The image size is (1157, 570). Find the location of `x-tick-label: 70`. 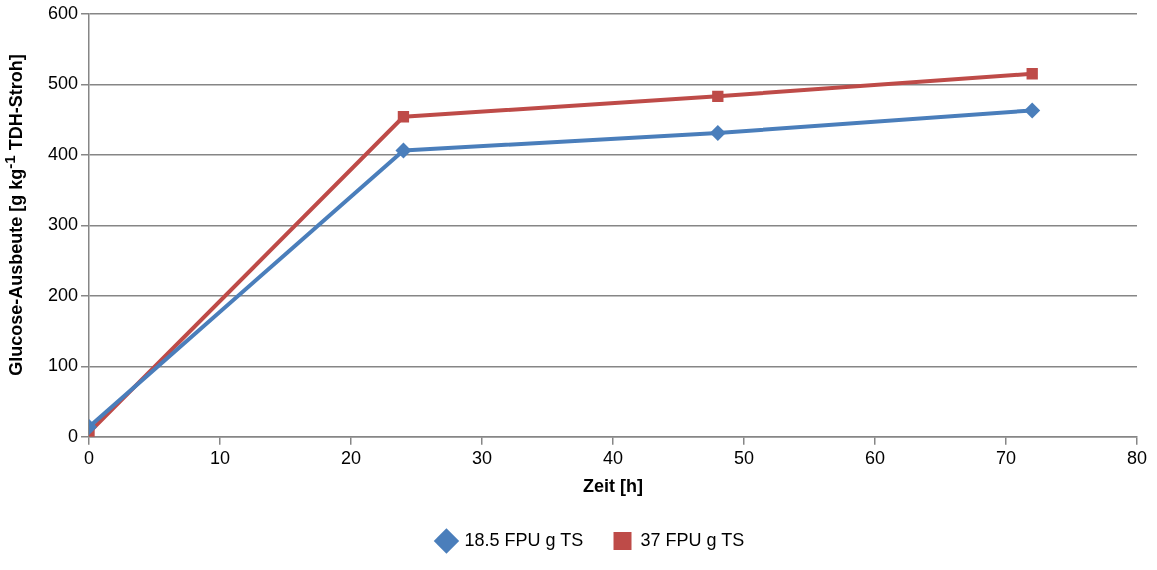

x-tick-label: 70 is located at coordinates (1006, 457).